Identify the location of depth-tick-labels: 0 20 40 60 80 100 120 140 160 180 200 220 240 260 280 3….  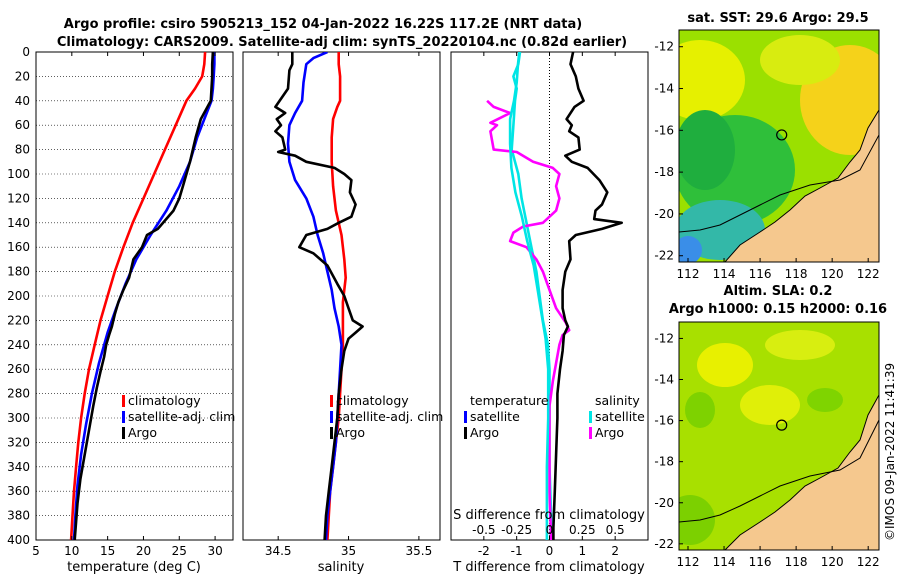
(18, 296).